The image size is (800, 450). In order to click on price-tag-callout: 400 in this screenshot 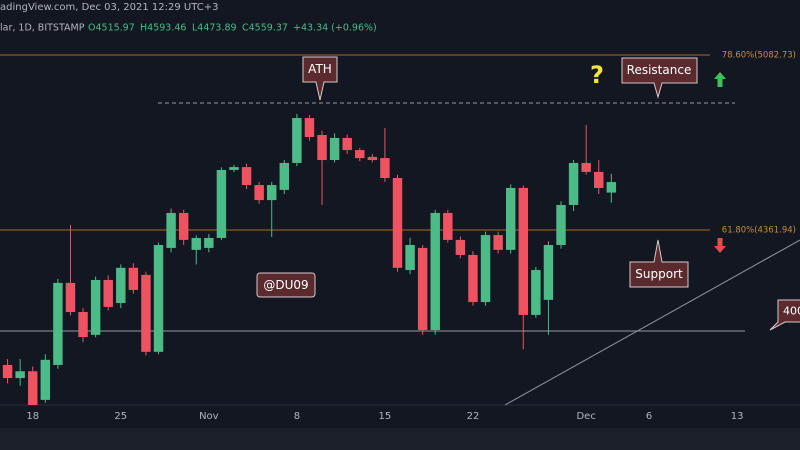, I will do `click(784, 315)`.